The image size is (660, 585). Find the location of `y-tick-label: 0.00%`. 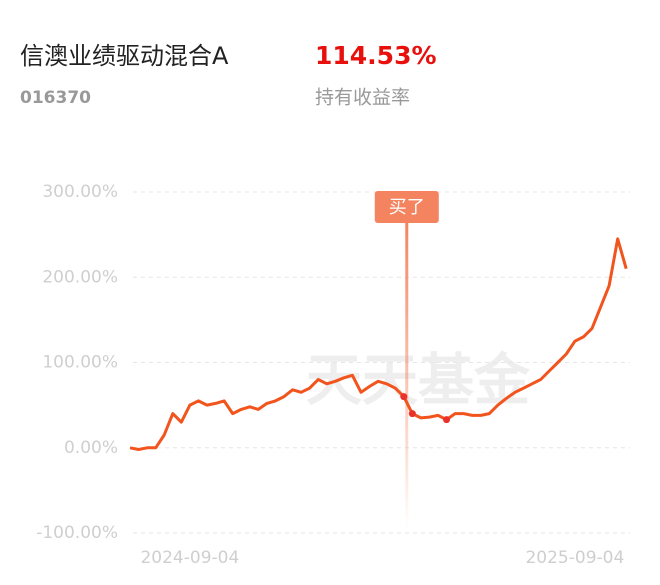

y-tick-label: 0.00% is located at coordinates (91, 448).